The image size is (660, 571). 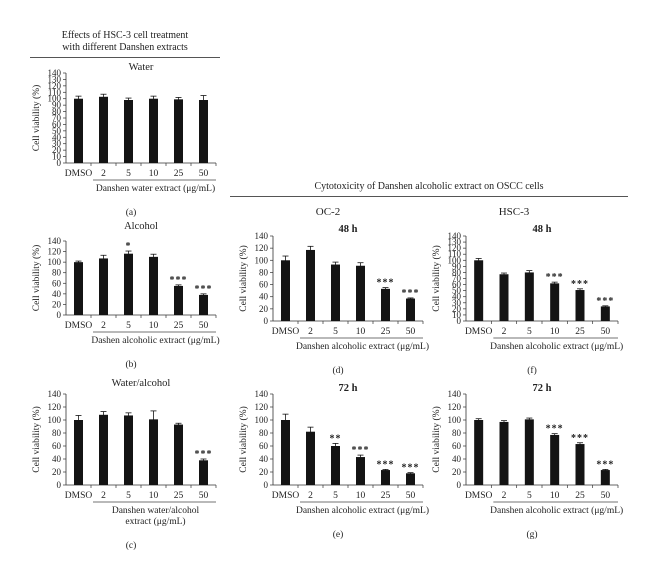 What do you see at coordinates (542, 229) in the screenshot?
I see `chart-title: 48 h` at bounding box center [542, 229].